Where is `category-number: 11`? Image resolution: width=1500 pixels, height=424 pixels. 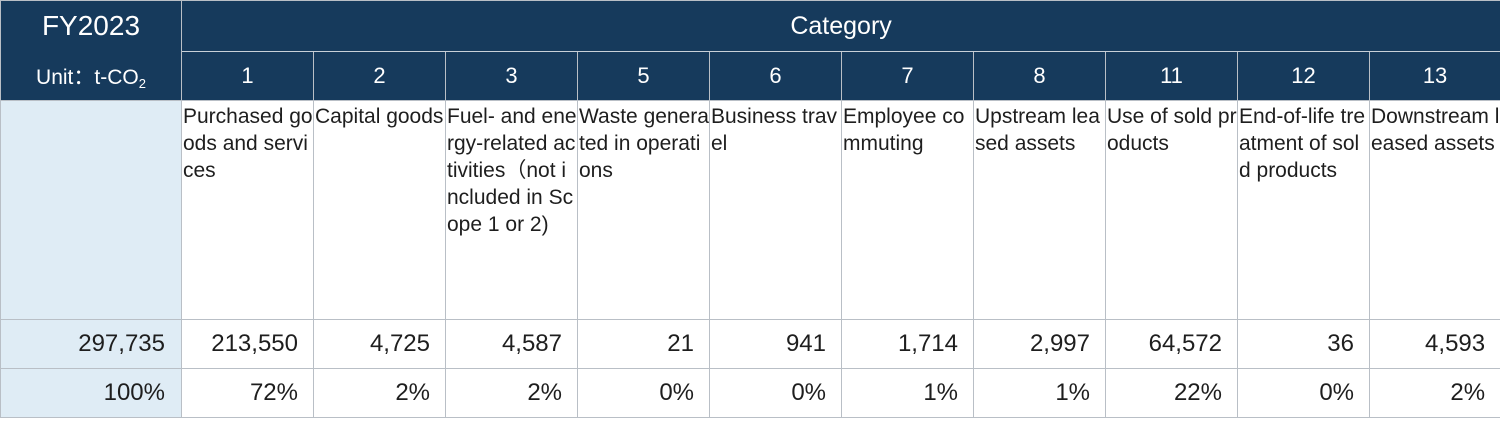 category-number: 11 is located at coordinates (1171, 76).